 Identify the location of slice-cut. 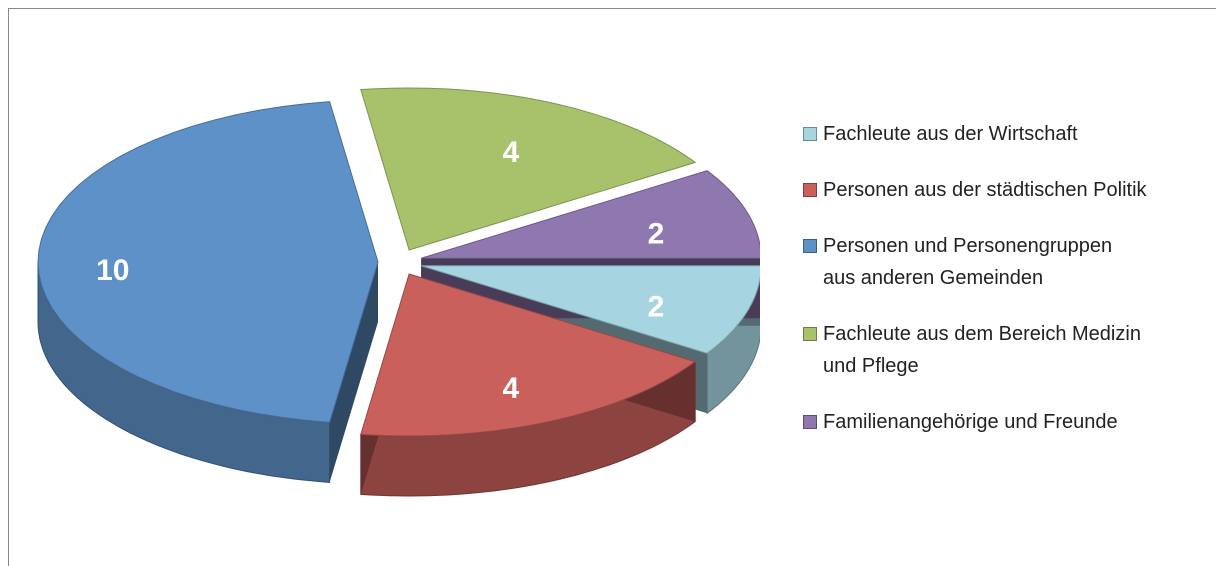
(353, 372).